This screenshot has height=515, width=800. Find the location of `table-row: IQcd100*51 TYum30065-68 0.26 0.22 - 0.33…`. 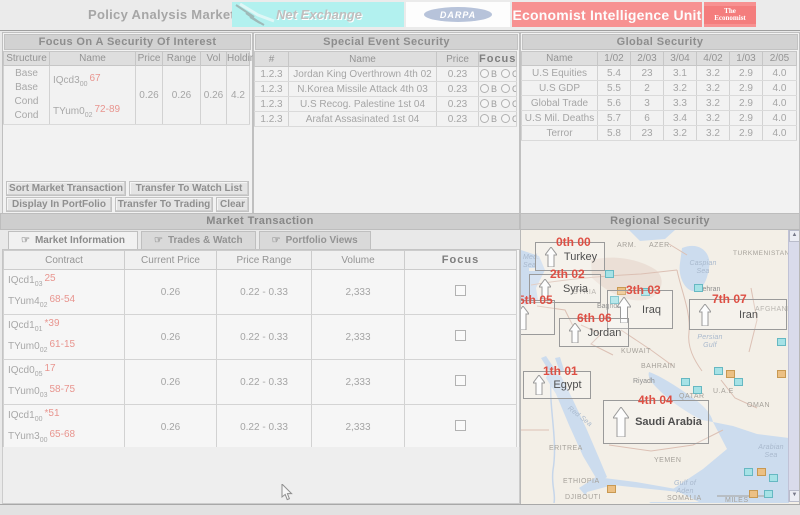

table-row: IQcd100*51 TYum30065-68 0.26 0.22 - 0.33… is located at coordinates (260, 427).